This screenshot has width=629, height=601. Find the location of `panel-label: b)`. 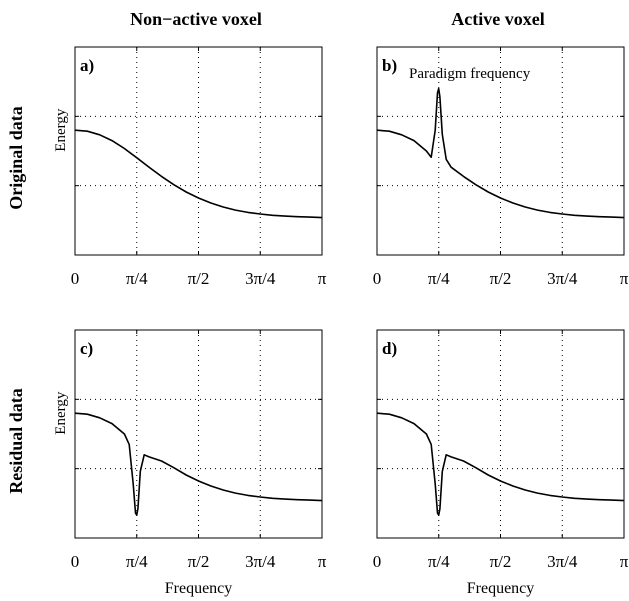

panel-label: b) is located at coordinates (389, 65).